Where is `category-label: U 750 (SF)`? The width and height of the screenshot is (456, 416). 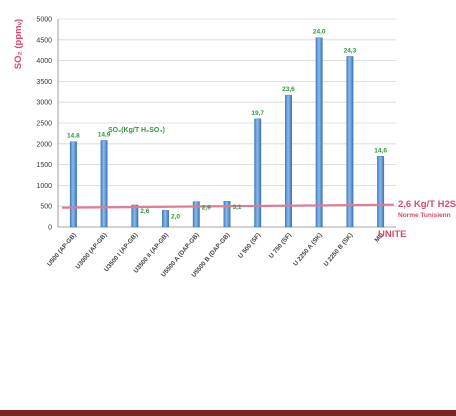
category-label: U 750 (SF) is located at coordinates (280, 246).